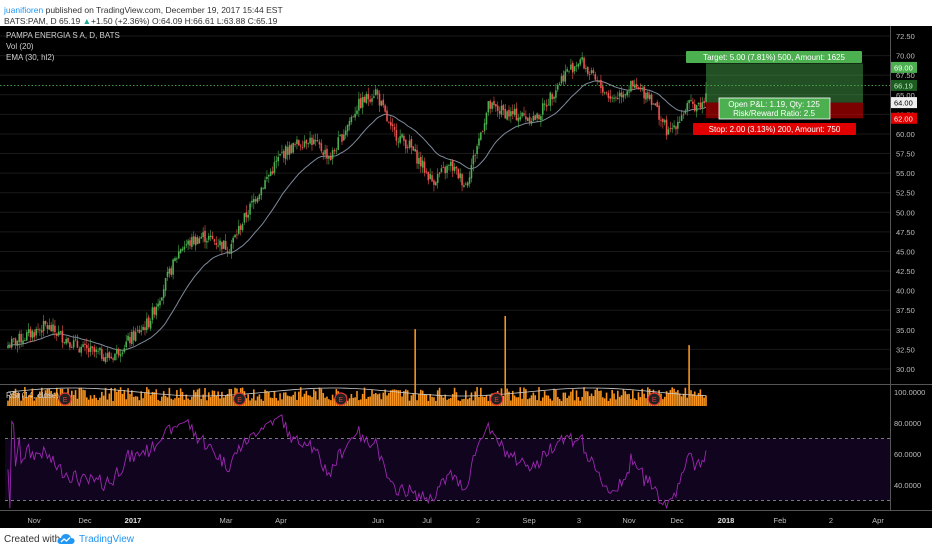 The image size is (932, 550). What do you see at coordinates (220, 21) in the screenshot?
I see `low-label: L:` at bounding box center [220, 21].